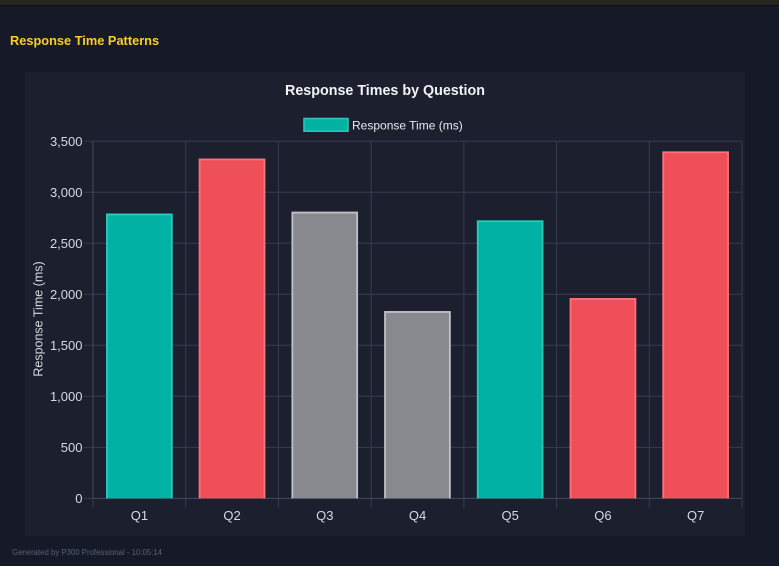 Image resolution: width=779 pixels, height=566 pixels. What do you see at coordinates (66, 294) in the screenshot?
I see `svg-text: 2,000` at bounding box center [66, 294].